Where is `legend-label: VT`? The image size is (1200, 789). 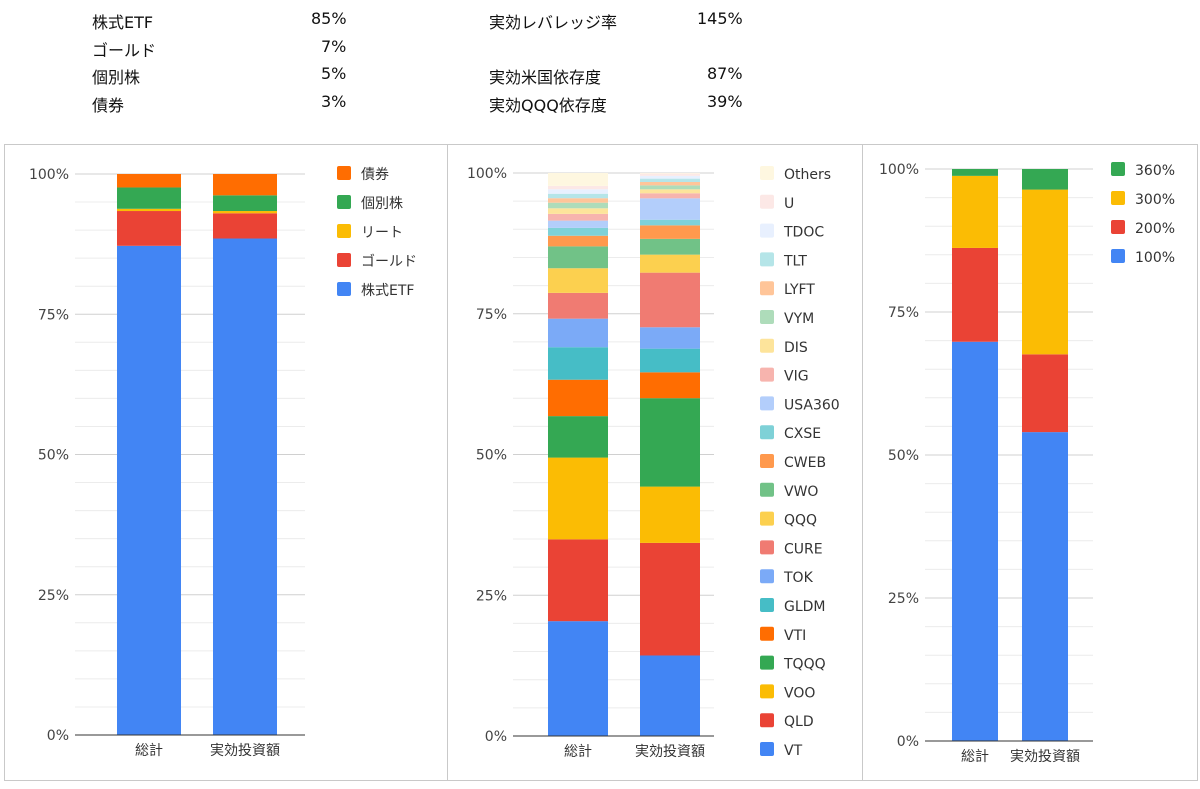 legend-label: VT is located at coordinates (793, 751).